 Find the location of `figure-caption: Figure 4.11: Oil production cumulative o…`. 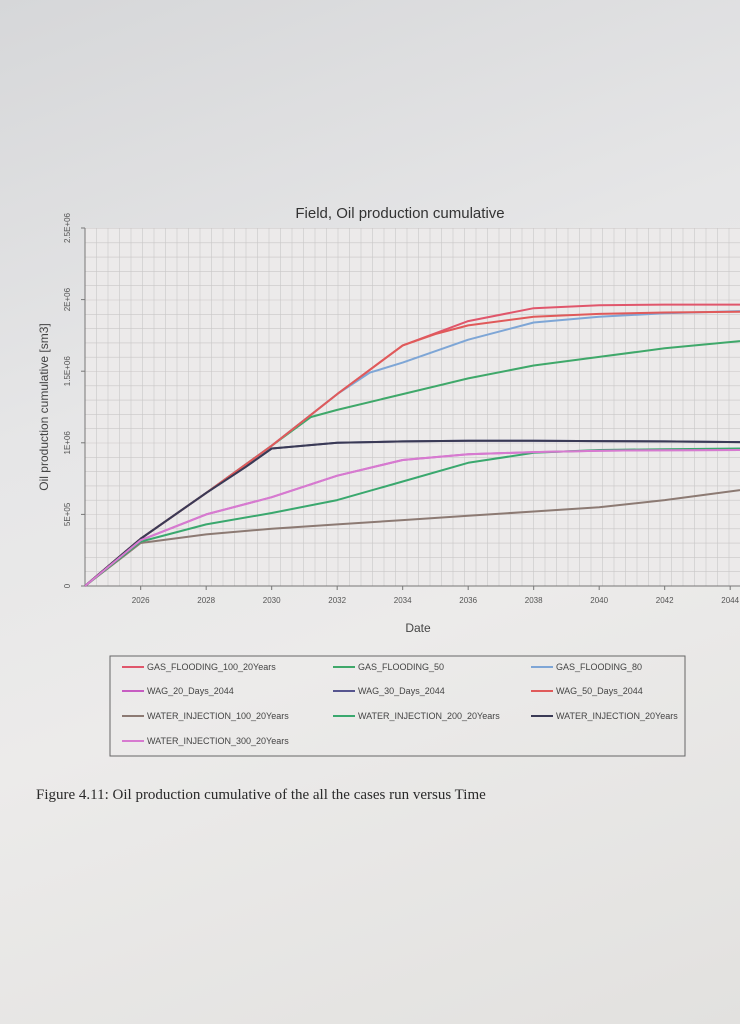

figure-caption: Figure 4.11: Oil production cumulative o… is located at coordinates (261, 795).